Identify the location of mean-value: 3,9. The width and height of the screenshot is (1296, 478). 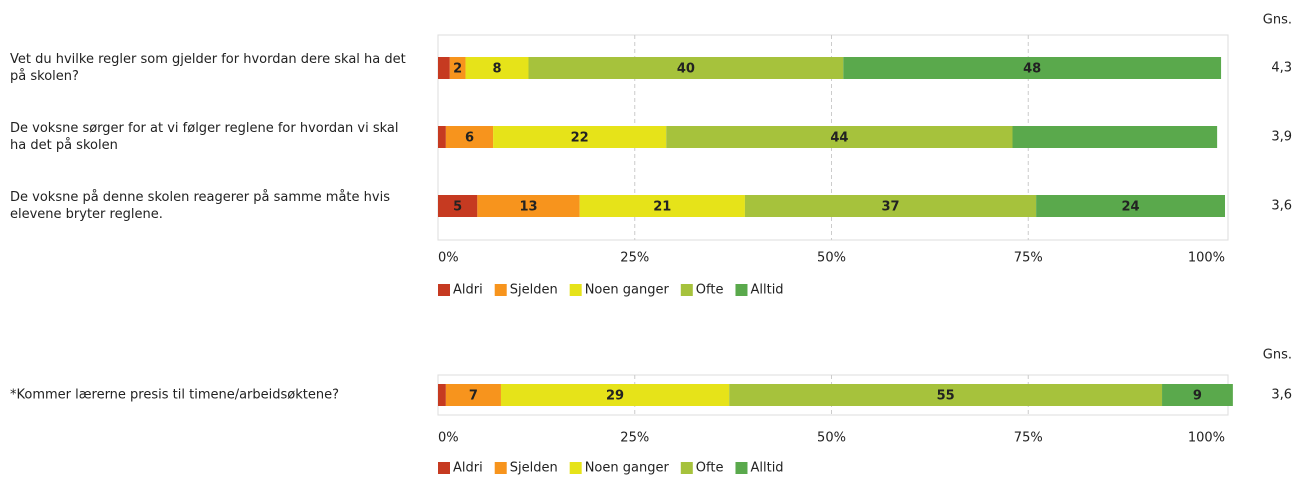
(1281, 137).